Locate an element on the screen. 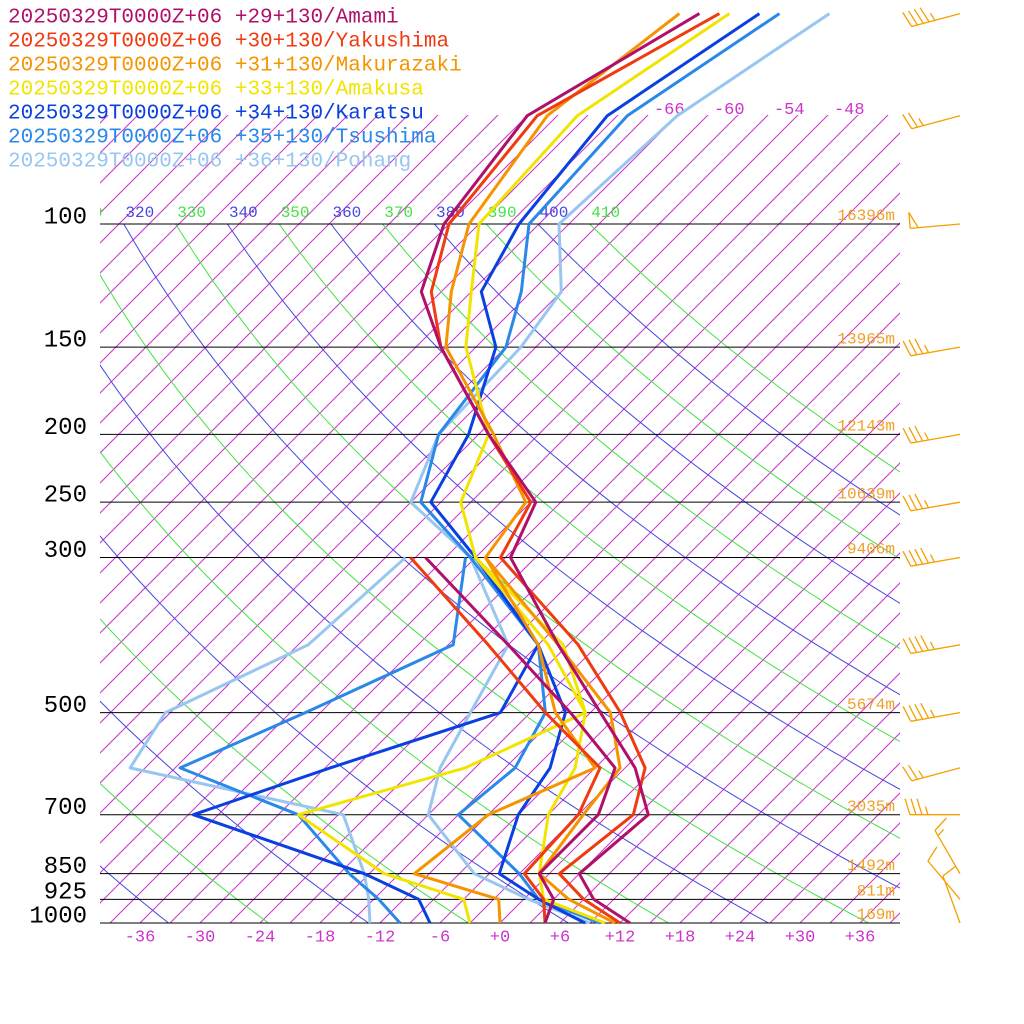 The height and width of the screenshot is (1024, 1024). x-tick-label: +18 is located at coordinates (680, 937).